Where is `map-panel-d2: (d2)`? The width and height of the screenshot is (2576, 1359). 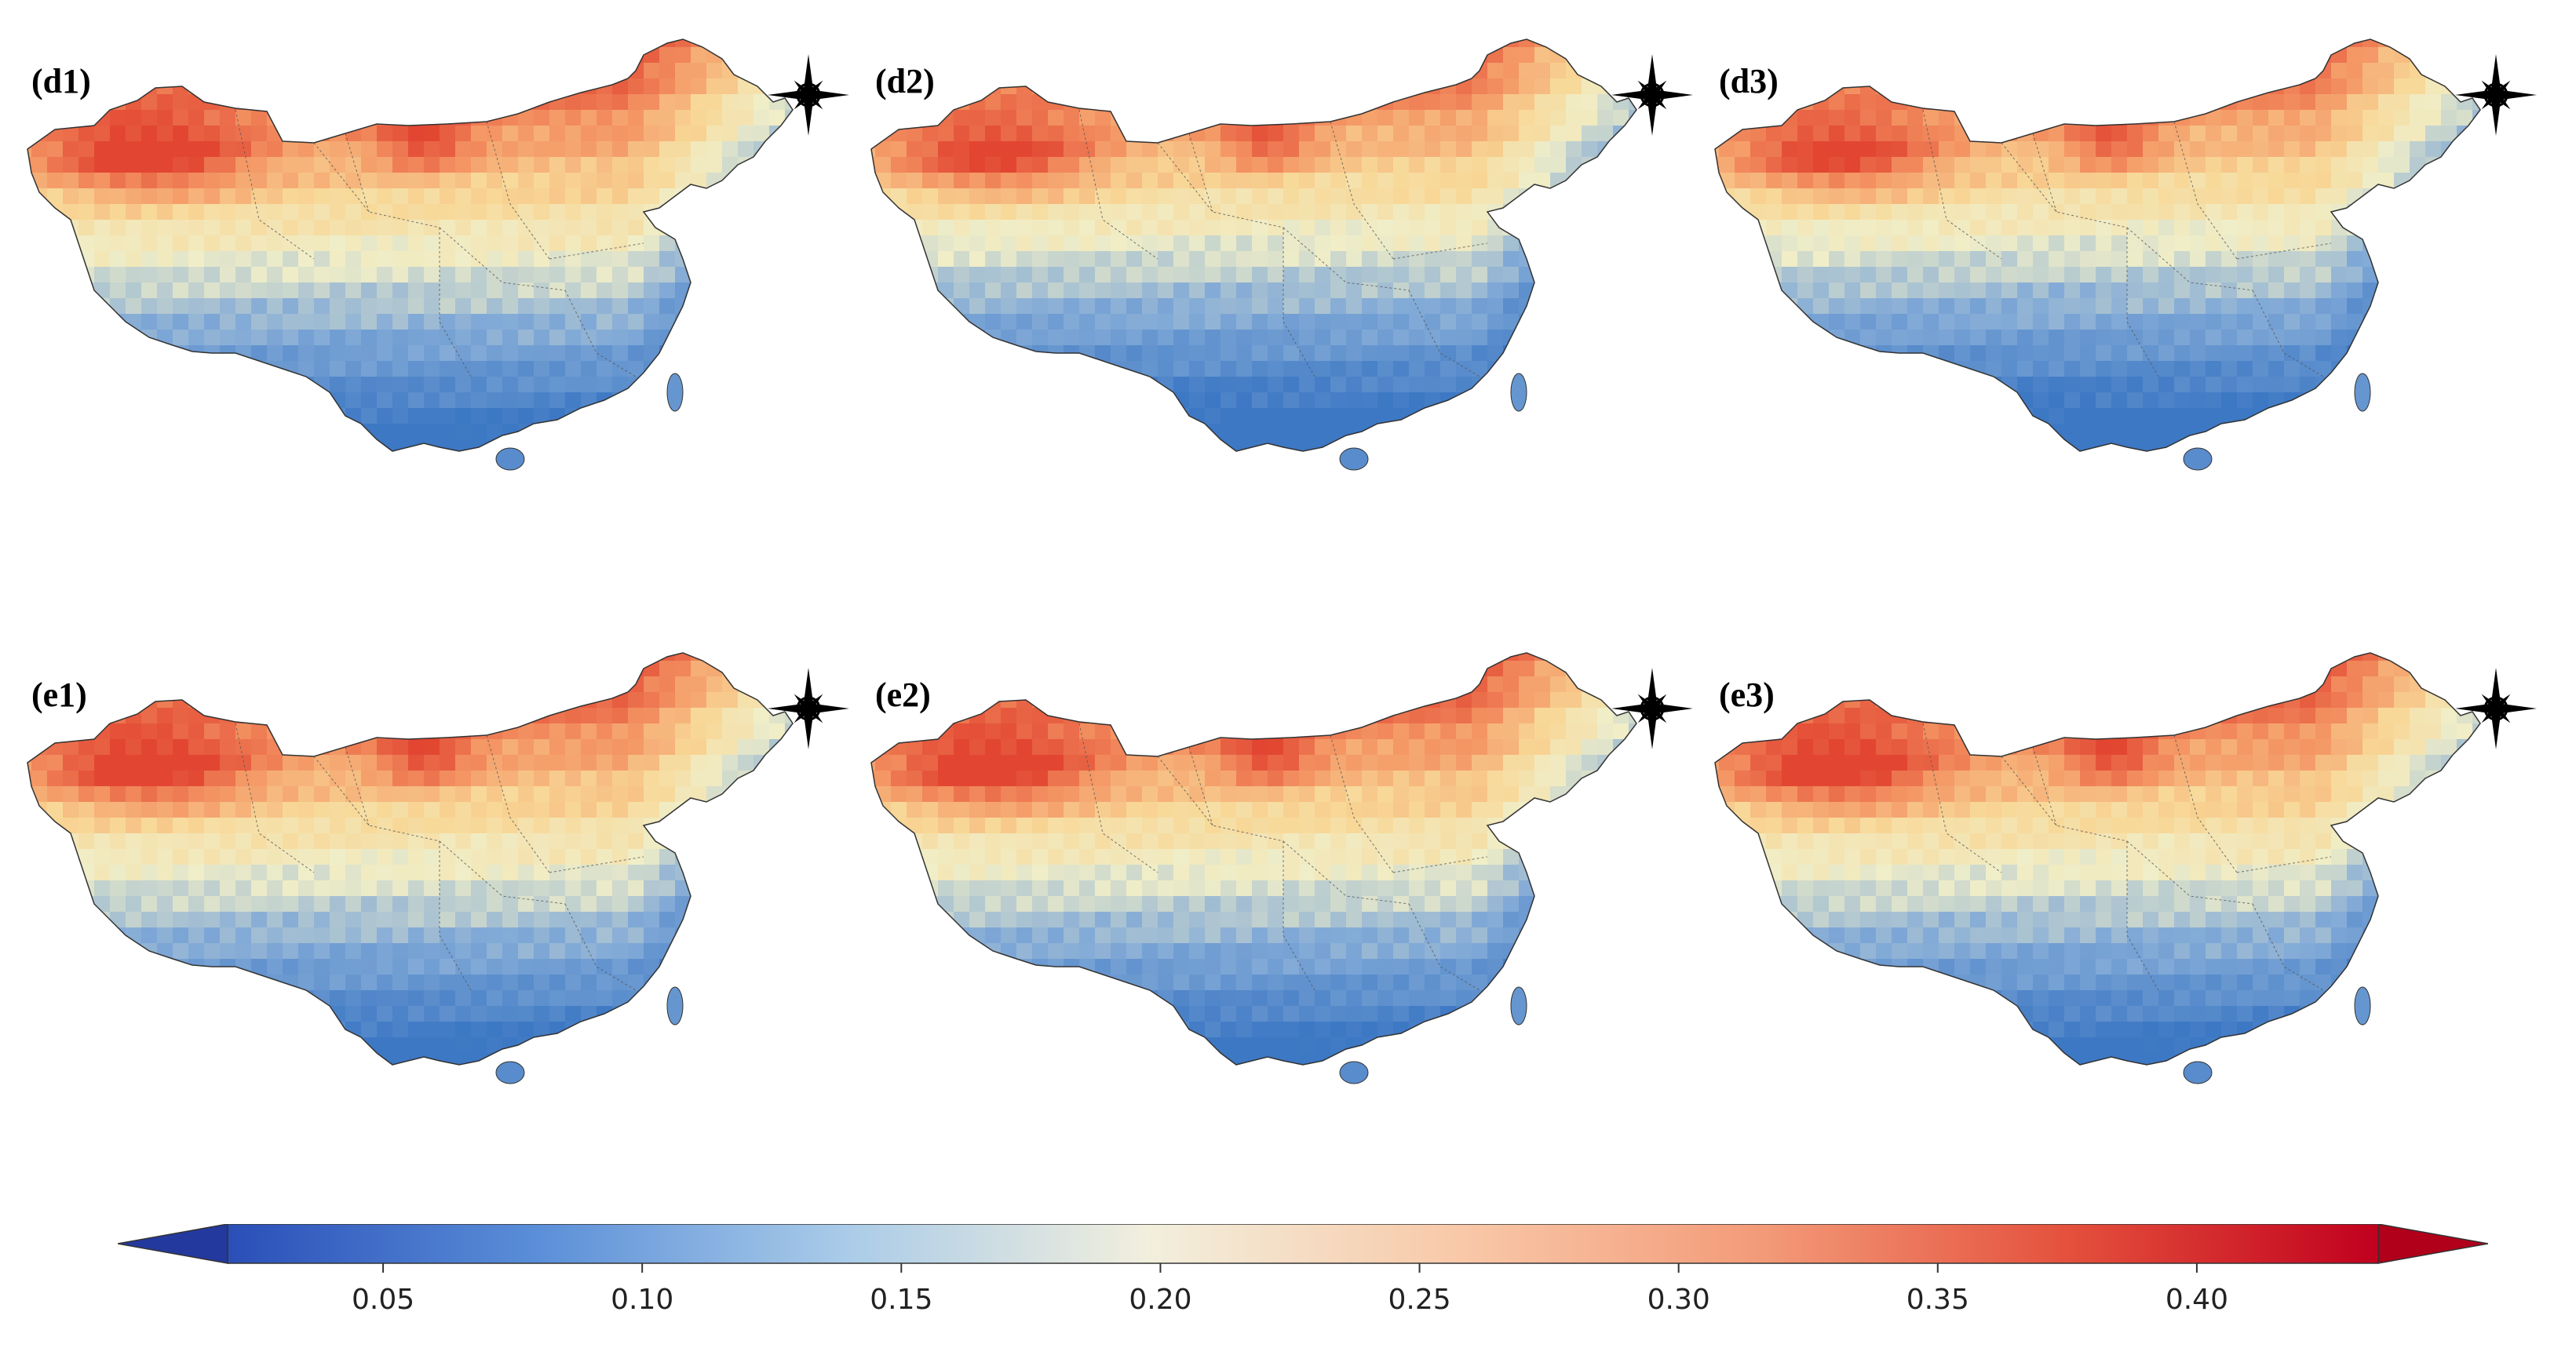 map-panel-d2: (d2) is located at coordinates (1268, 306).